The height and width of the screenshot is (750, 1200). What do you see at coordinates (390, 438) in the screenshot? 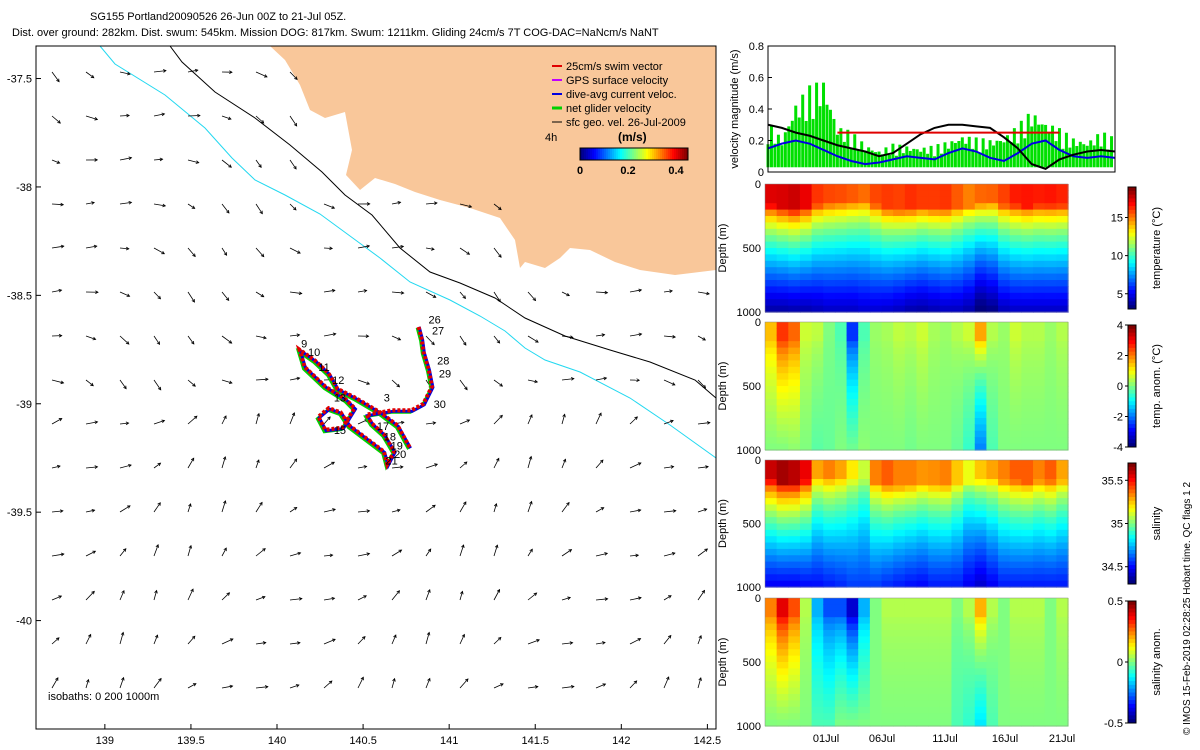
I see `dive-label: 18` at bounding box center [390, 438].